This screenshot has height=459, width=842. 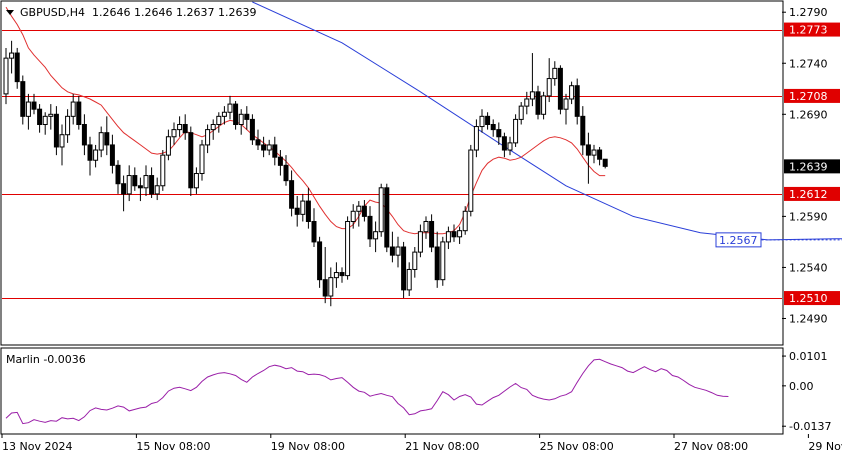 I want to click on price-tick-label: 1.2690, so click(x=808, y=114).